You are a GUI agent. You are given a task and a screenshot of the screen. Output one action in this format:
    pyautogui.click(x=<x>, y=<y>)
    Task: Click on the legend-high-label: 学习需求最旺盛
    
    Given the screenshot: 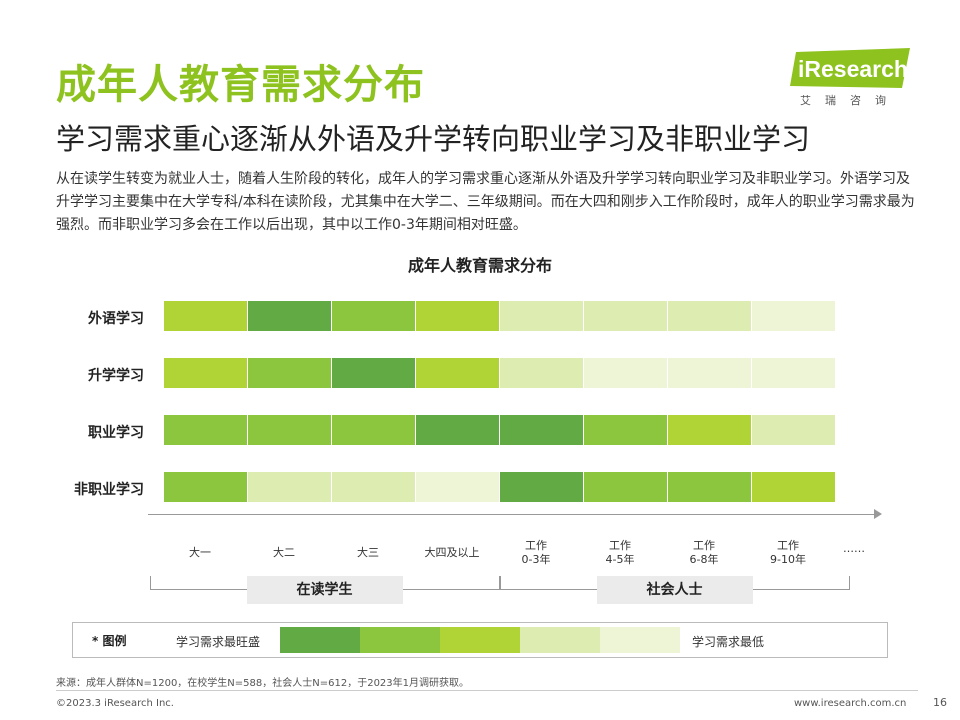 What is the action you would take?
    pyautogui.click(x=218, y=642)
    